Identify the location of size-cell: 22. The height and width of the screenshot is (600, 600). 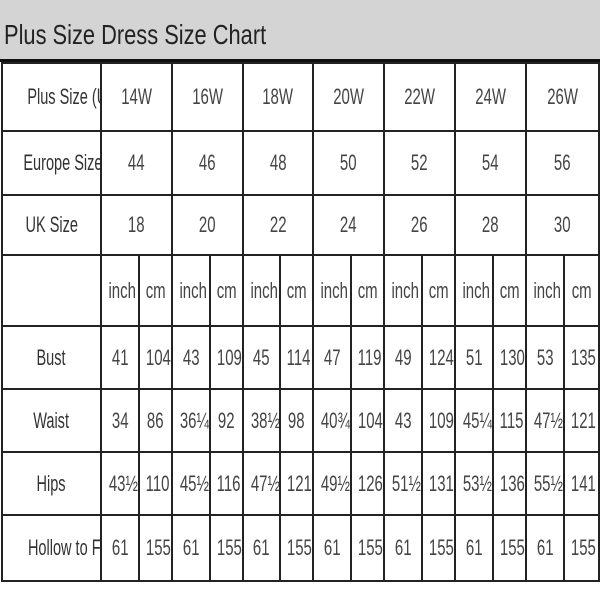
(278, 225).